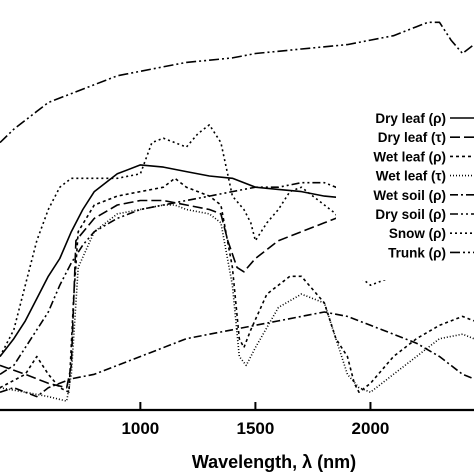 Image resolution: width=474 pixels, height=474 pixels. Describe the element at coordinates (417, 252) in the screenshot. I see `legend-label-trunk-rho: Trunk (ρ)` at that location.